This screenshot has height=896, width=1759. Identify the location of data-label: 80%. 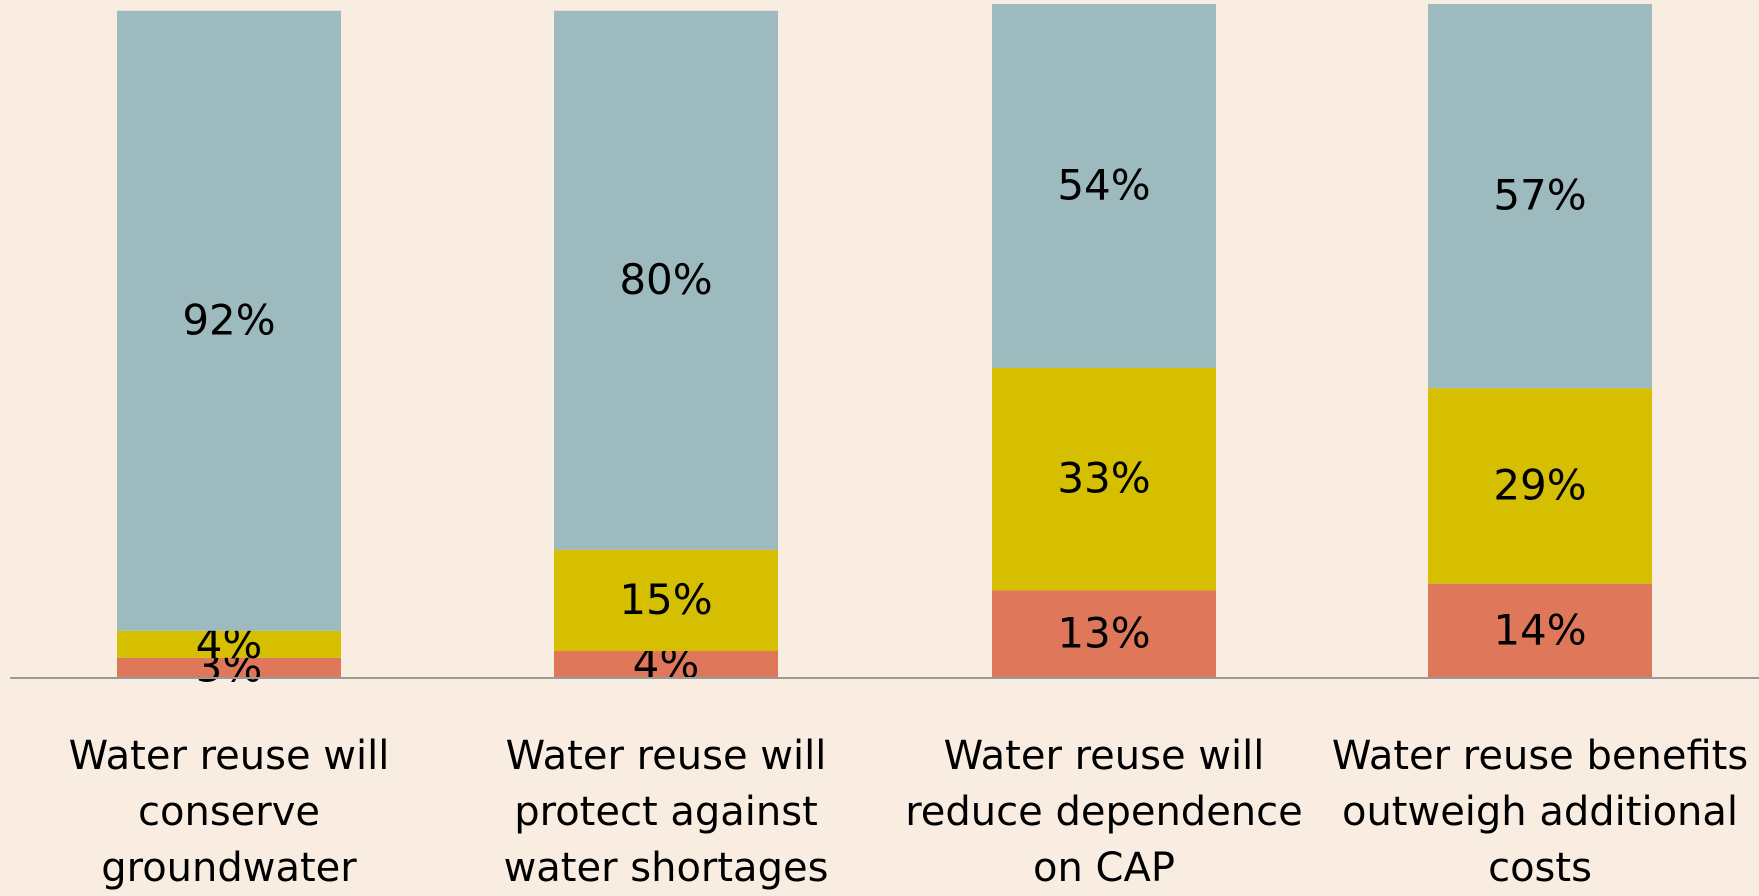
(665, 279).